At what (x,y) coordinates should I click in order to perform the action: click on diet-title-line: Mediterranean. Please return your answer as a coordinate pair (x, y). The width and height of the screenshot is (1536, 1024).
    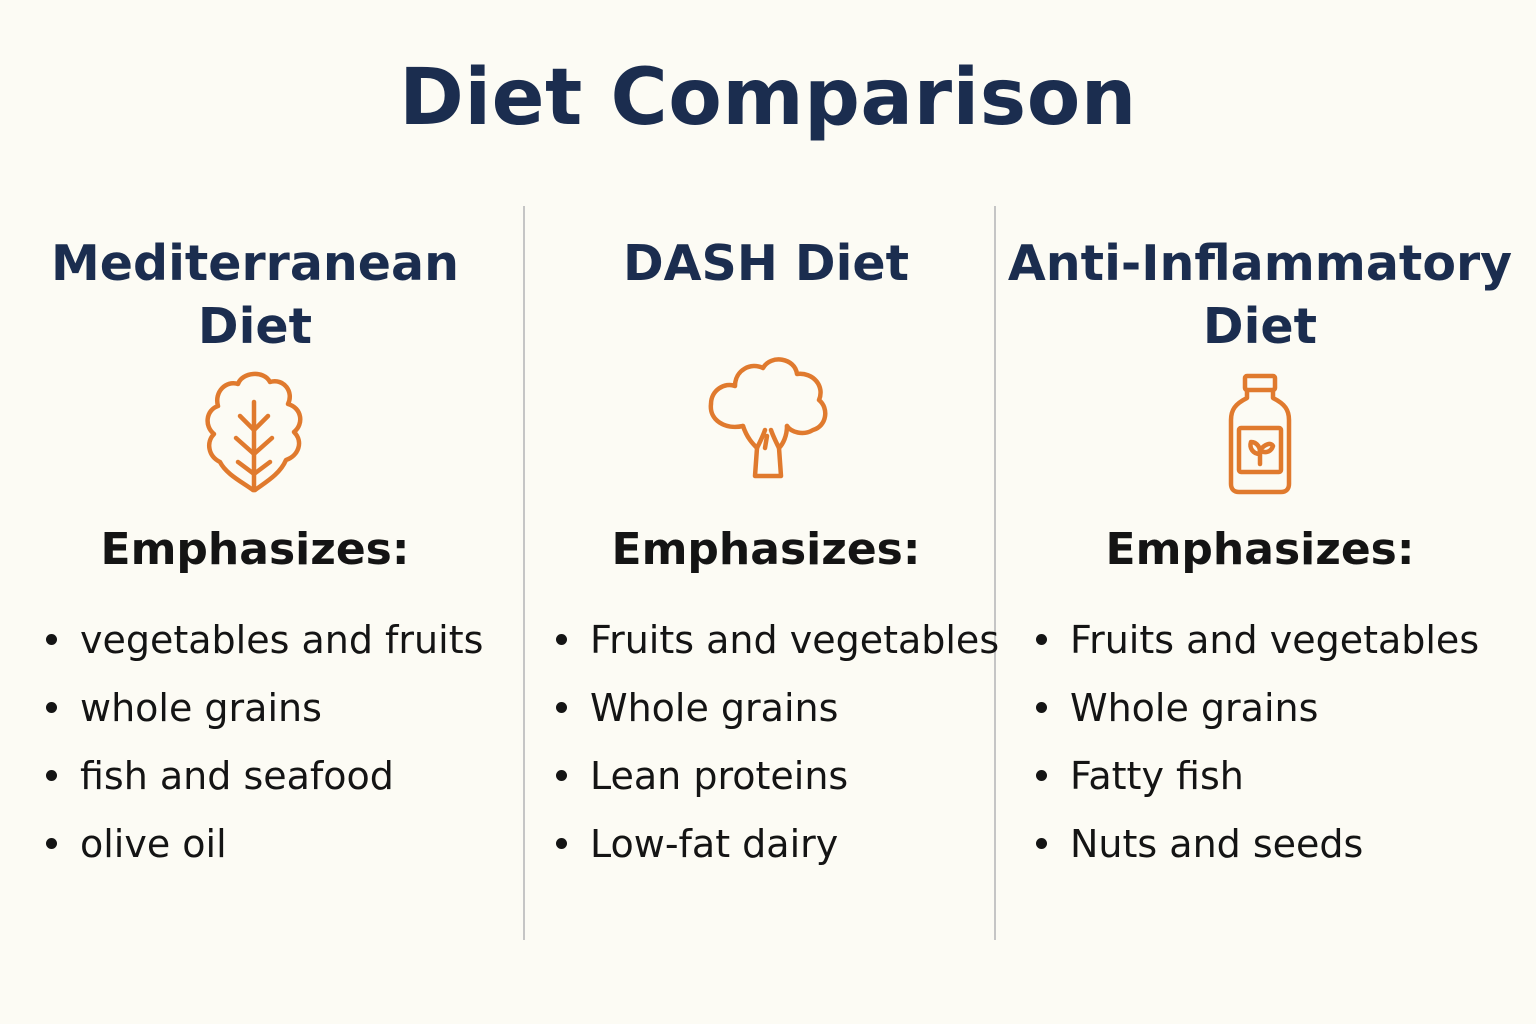
    Looking at the image, I should click on (255, 263).